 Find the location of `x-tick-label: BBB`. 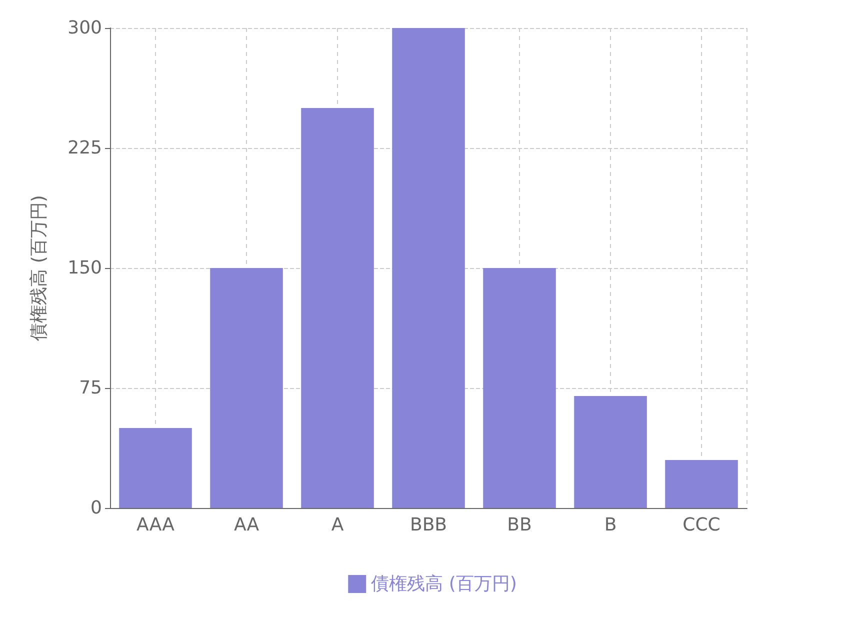

x-tick-label: BBB is located at coordinates (429, 525).